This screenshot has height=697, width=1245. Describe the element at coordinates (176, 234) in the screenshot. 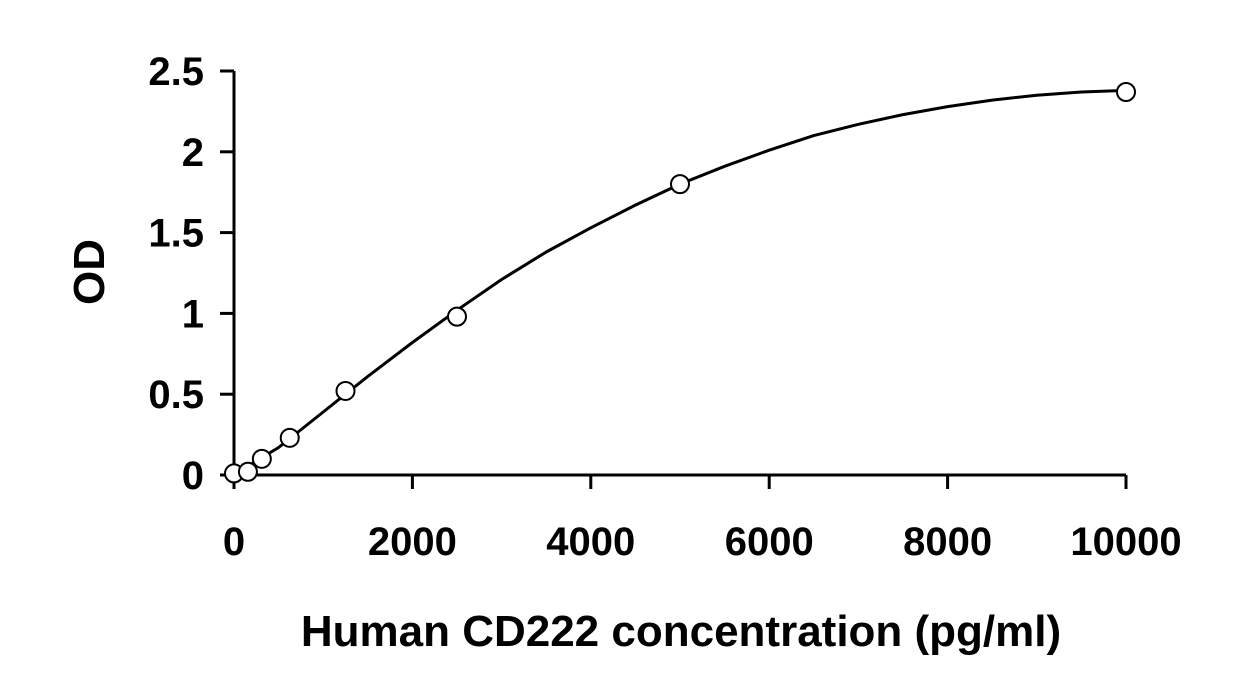

I see `y-tick-label: 1.5` at that location.